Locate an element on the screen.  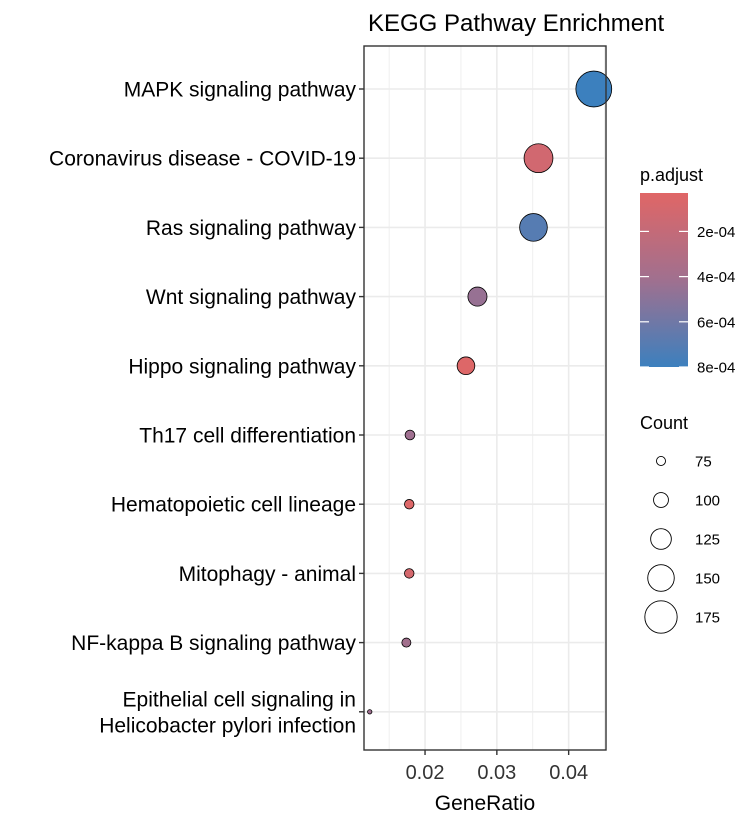
p-adjust-legend: p.adjust 2e-04 4e-04 6e-04 8e-04 is located at coordinates (687, 271).